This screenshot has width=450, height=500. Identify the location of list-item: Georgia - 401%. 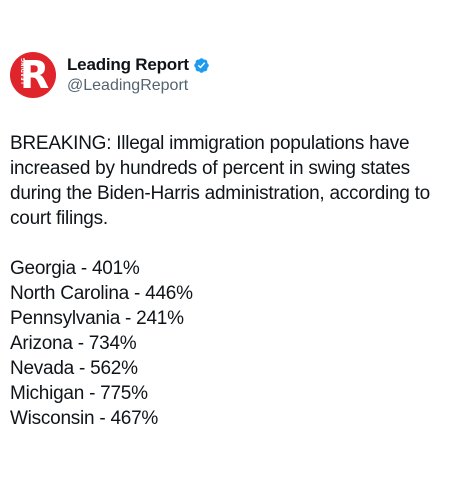
(75, 268).